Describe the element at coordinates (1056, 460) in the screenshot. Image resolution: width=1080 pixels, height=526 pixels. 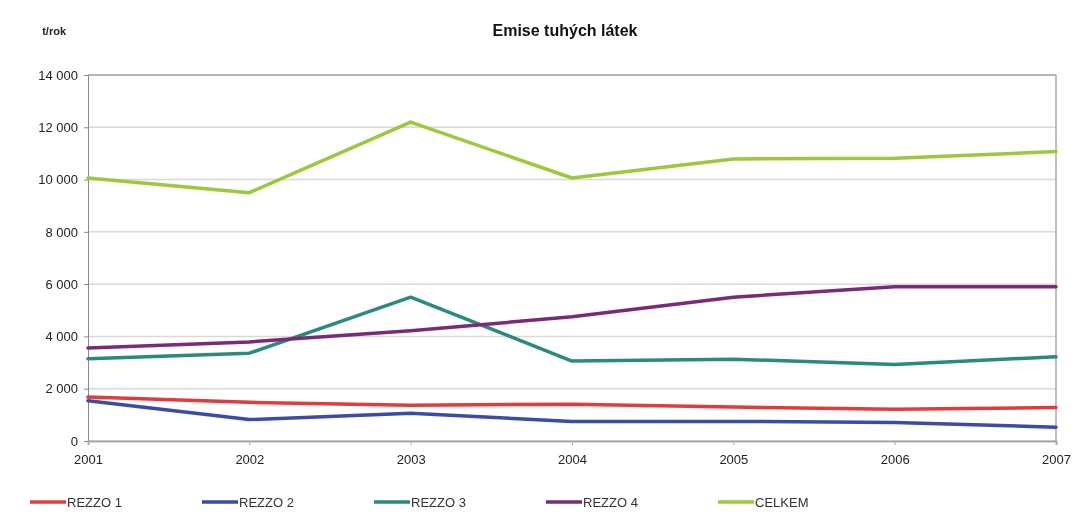
I see `x-tick-label: 2007` at that location.